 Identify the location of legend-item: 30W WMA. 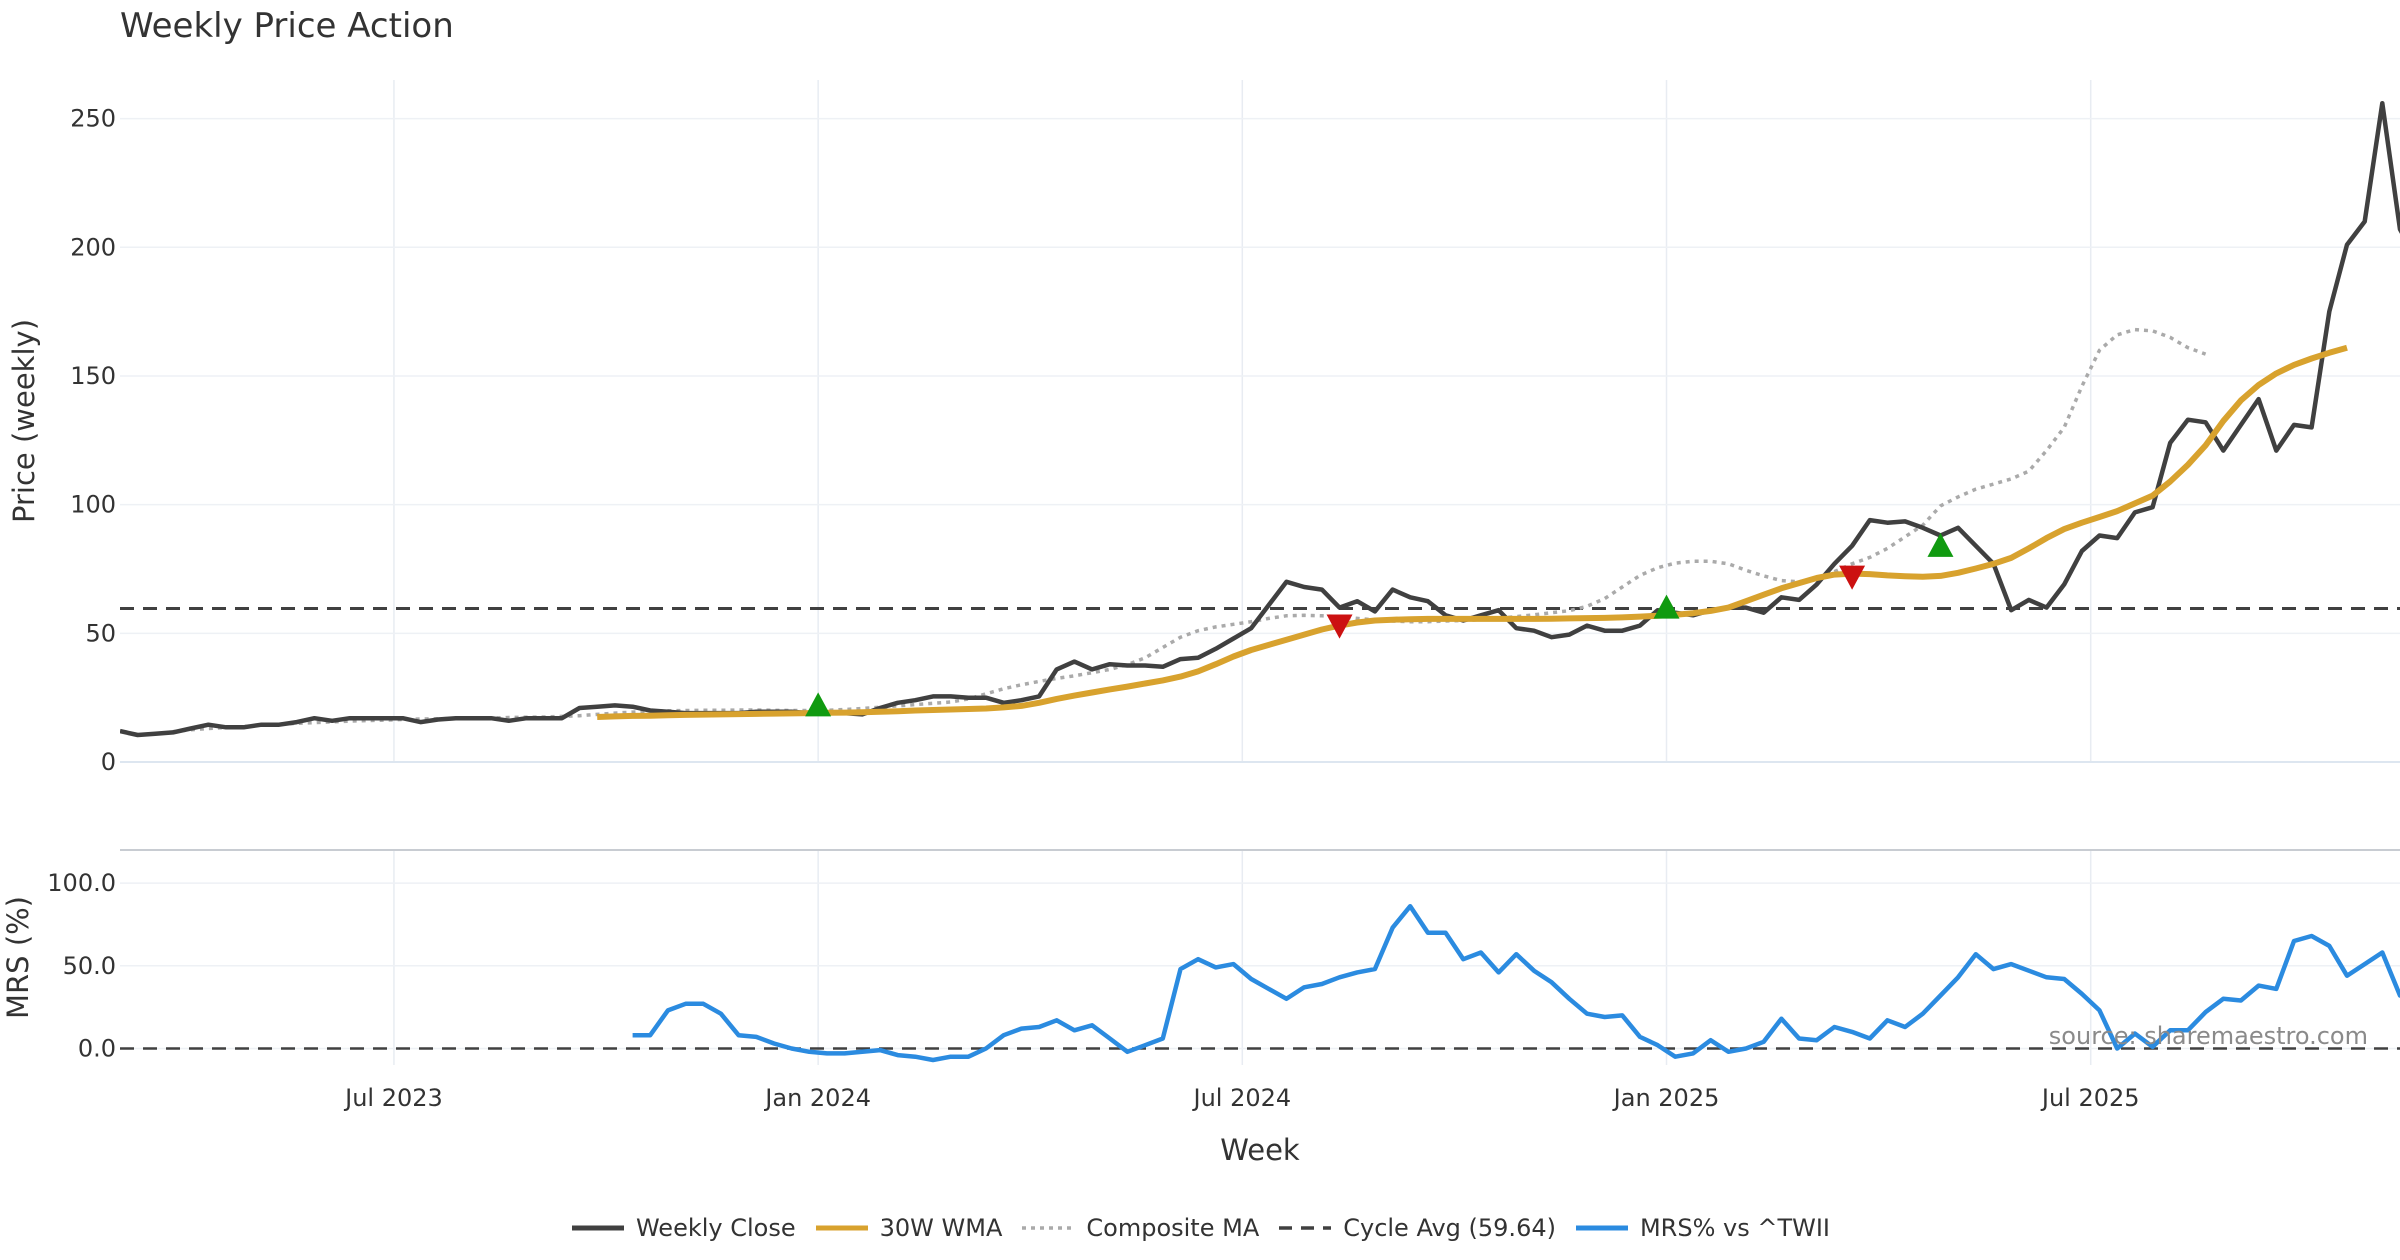
(908, 1228).